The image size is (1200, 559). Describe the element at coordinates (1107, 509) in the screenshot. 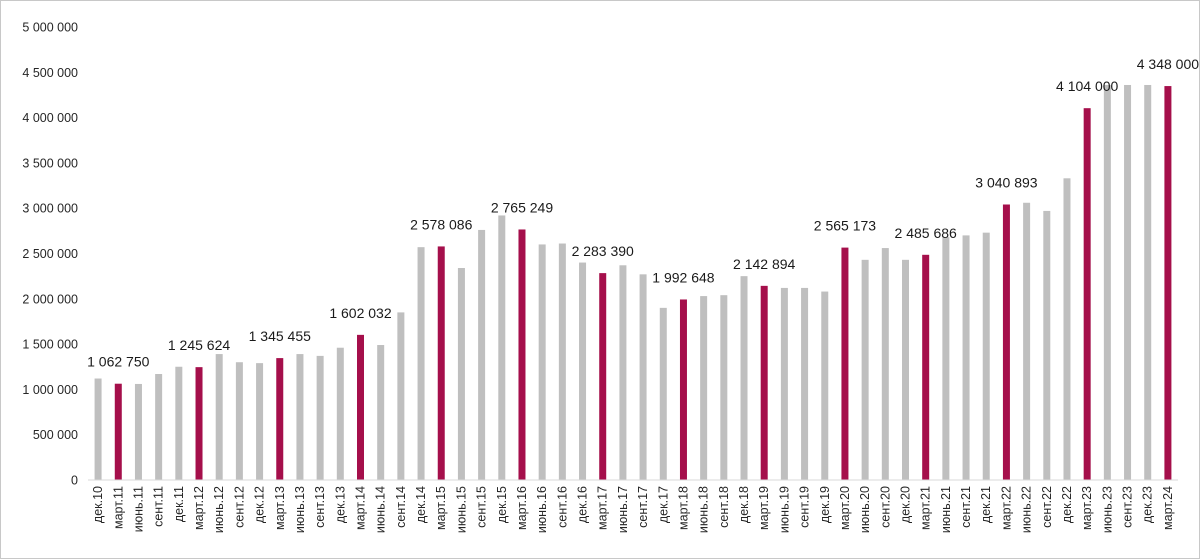

I see `x-tick-label: июнь.23` at that location.